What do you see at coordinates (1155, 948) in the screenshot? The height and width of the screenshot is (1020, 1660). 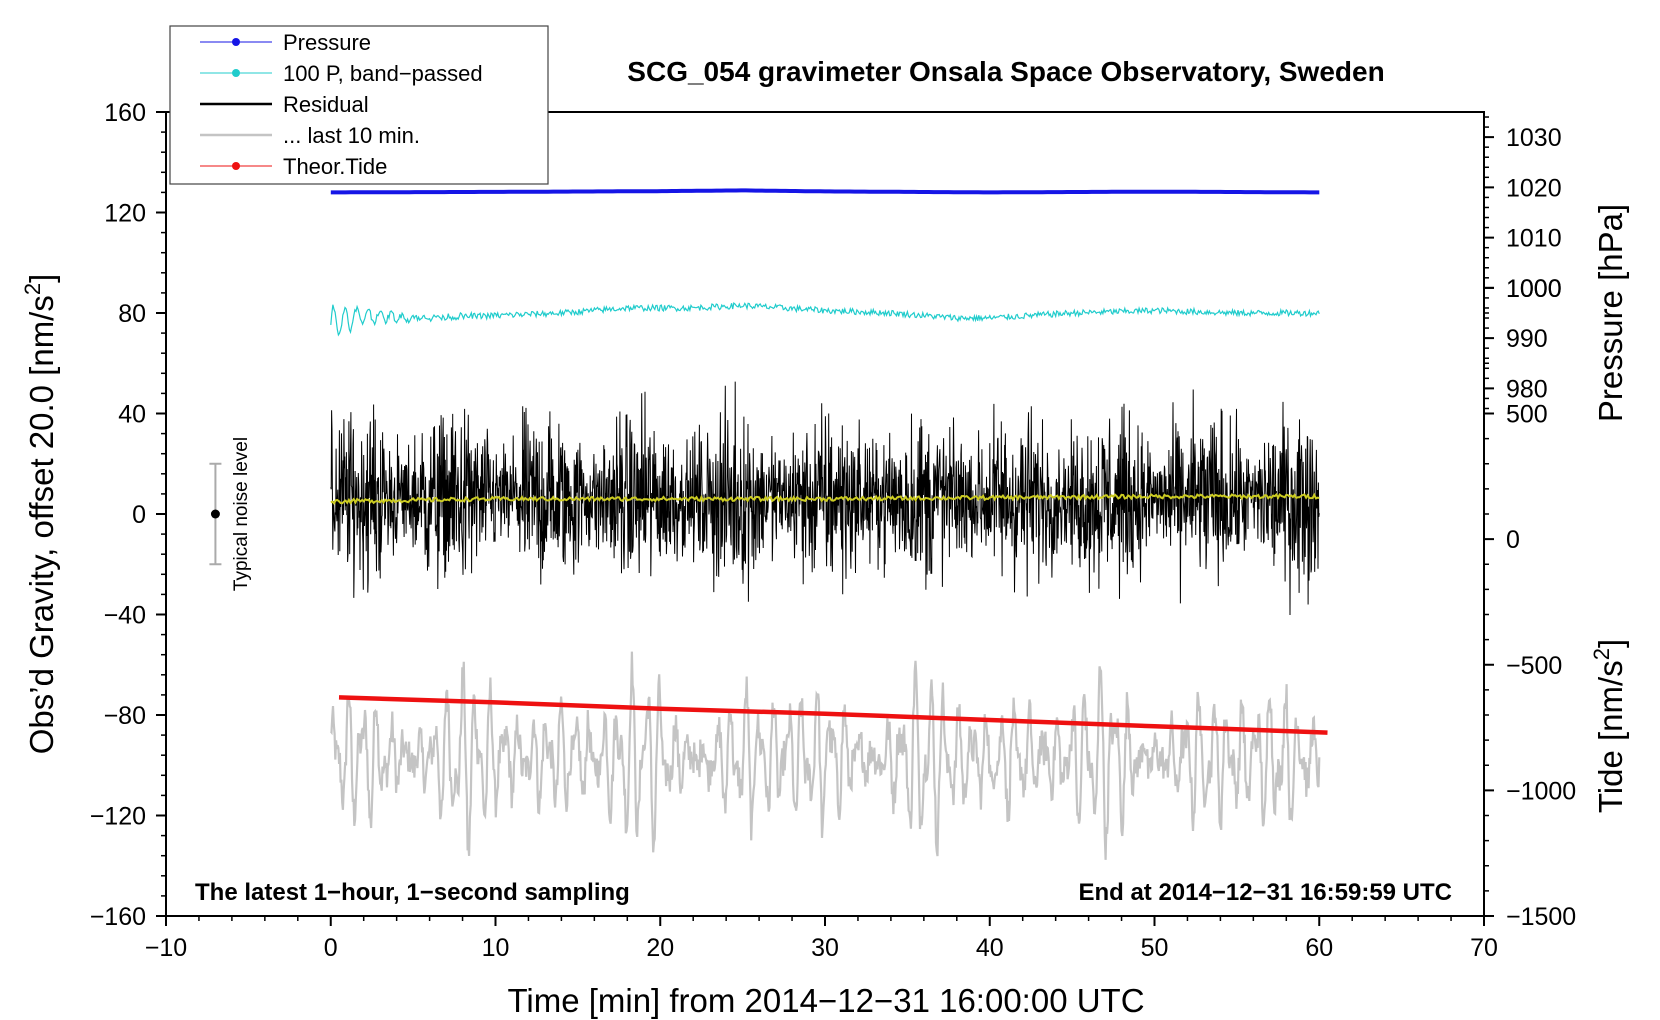 I see `x-tick-label: 50` at bounding box center [1155, 948].